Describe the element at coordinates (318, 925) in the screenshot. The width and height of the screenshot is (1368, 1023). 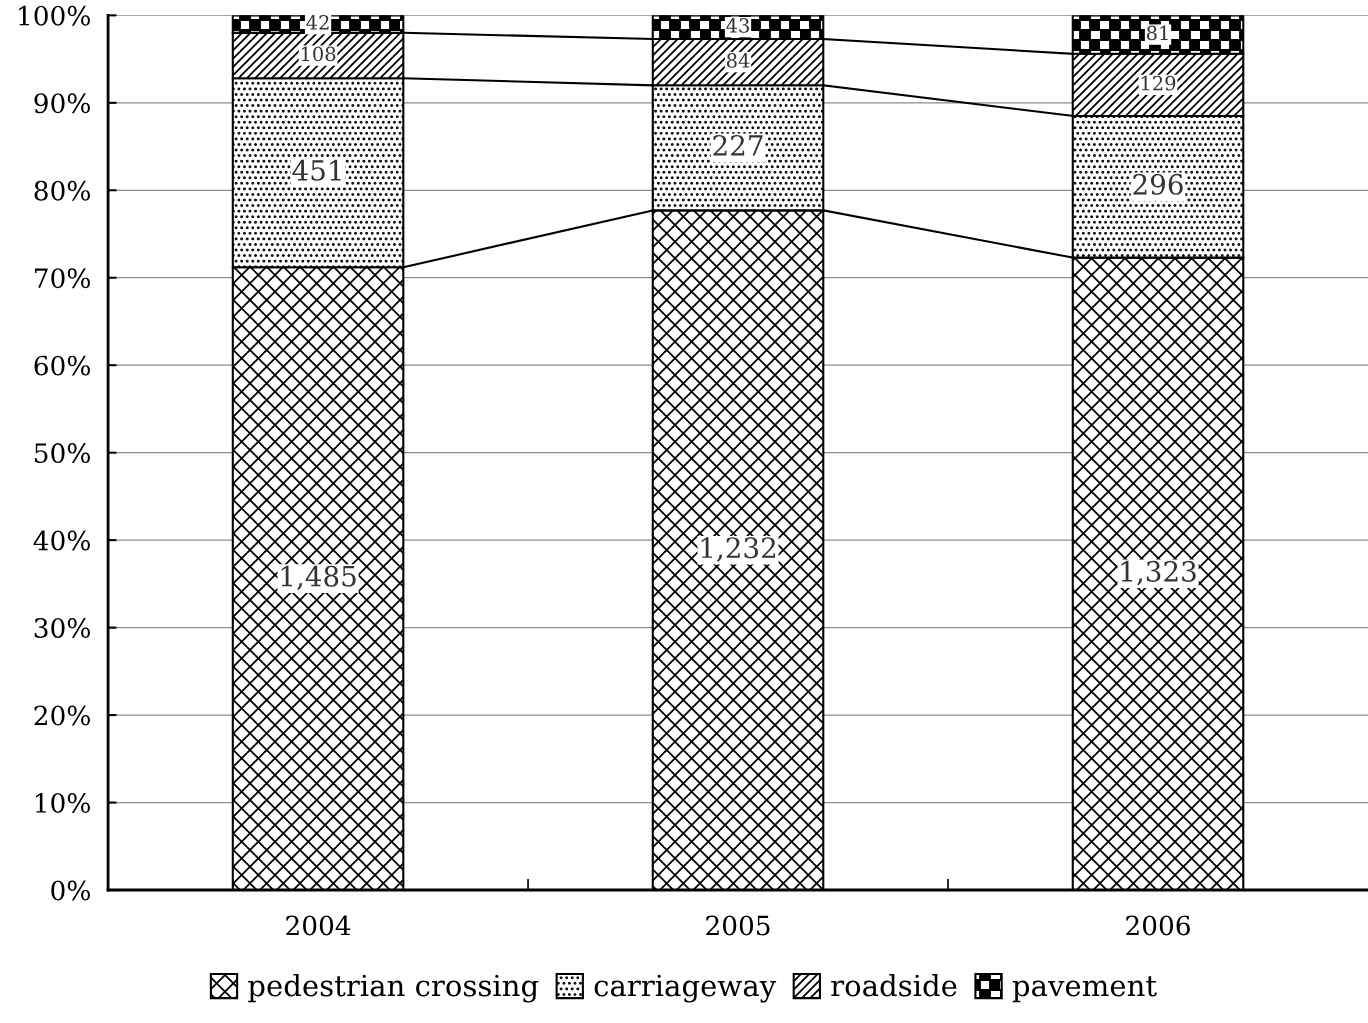
I see `x-tick-label: 2004` at that location.